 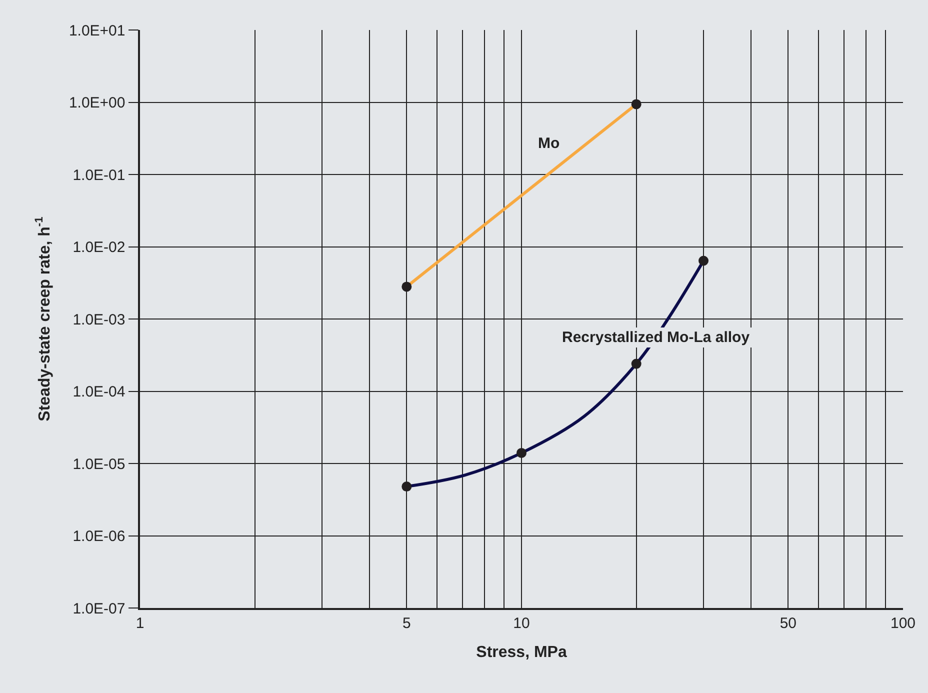 I want to click on y-tick-label: 1.0E-03, so click(x=99, y=319).